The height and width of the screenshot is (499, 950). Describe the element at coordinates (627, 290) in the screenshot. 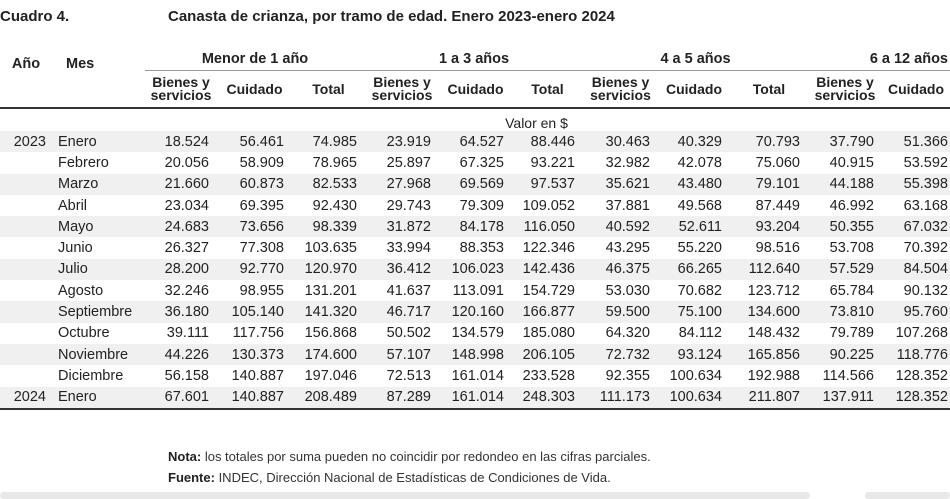

I see `value-cell: 53.030` at that location.